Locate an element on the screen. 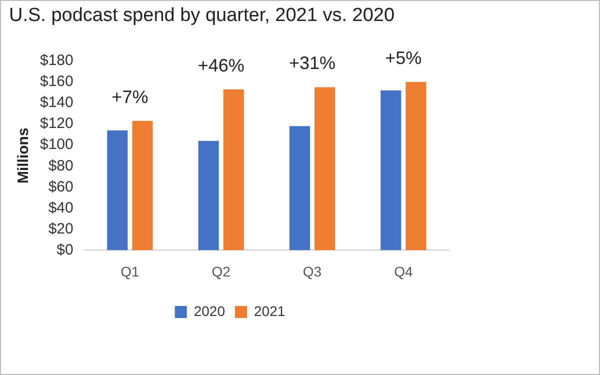  annotation: +7% is located at coordinates (130, 96).